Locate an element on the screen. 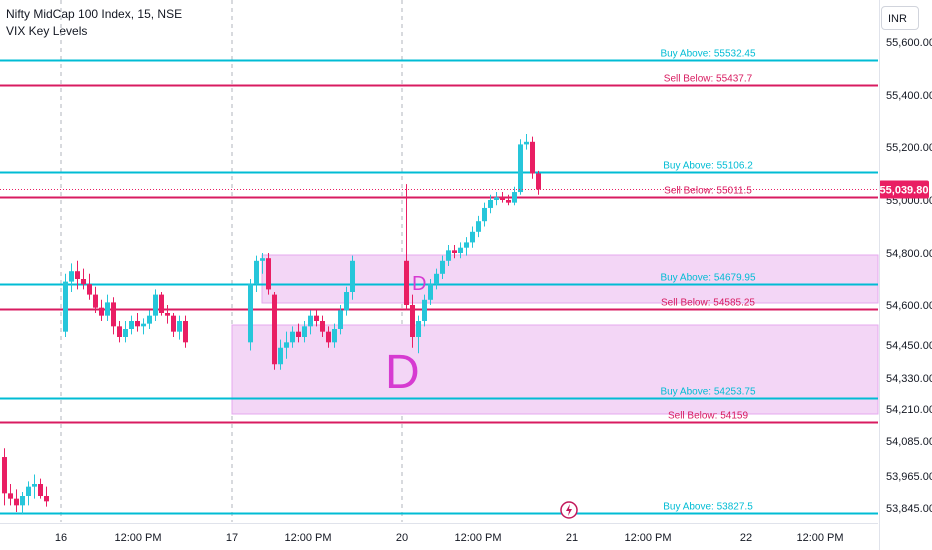 The image size is (932, 550). demand-zone-upper is located at coordinates (570, 279).